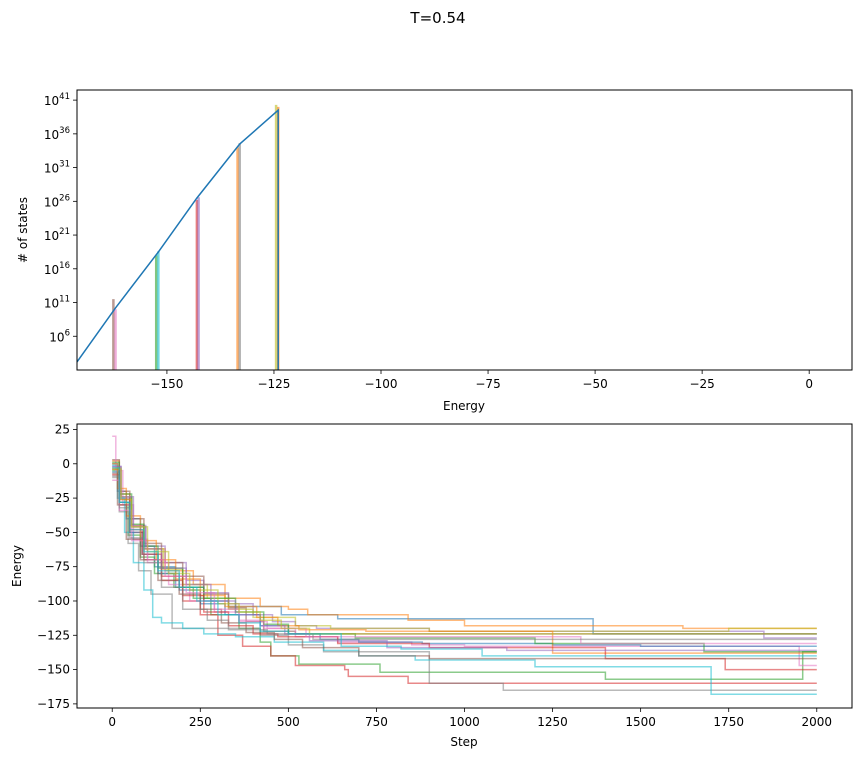 Image resolution: width=862 pixels, height=759 pixels. Describe the element at coordinates (487, 384) in the screenshot. I see `density-xtick-label: −75` at that location.